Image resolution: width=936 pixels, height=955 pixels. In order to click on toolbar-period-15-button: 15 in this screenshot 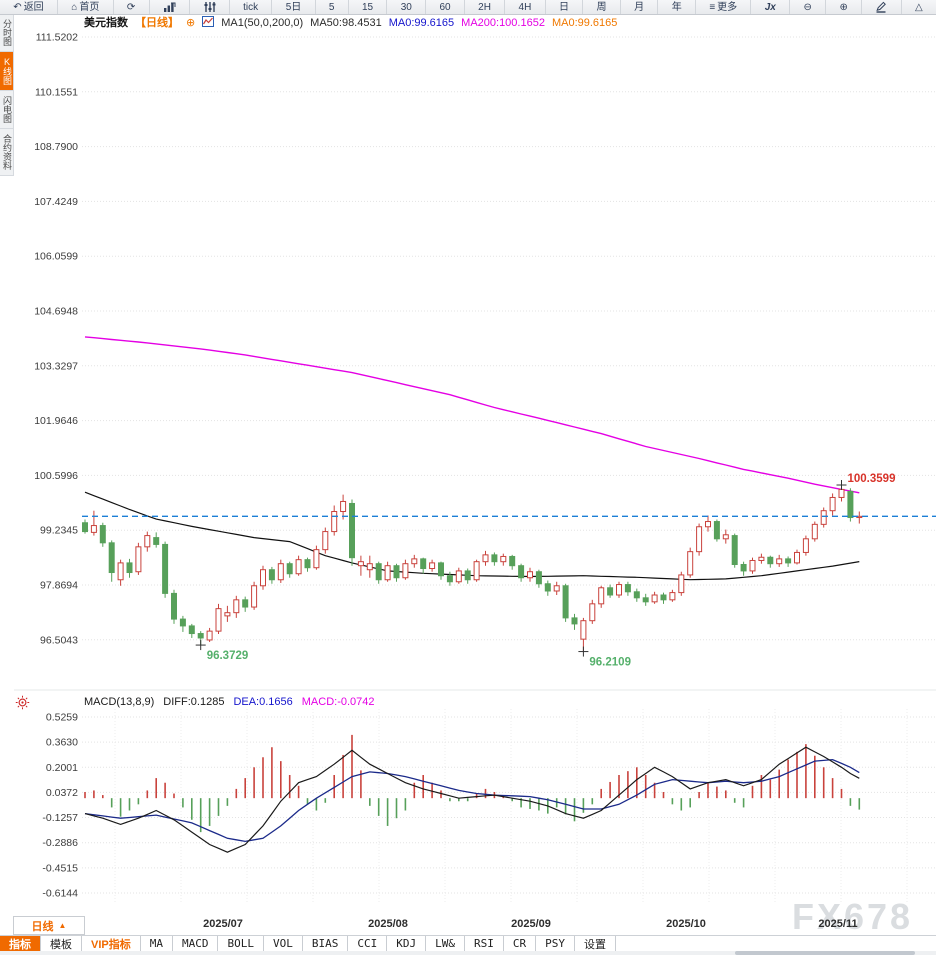, I will do `click(368, 7)`.